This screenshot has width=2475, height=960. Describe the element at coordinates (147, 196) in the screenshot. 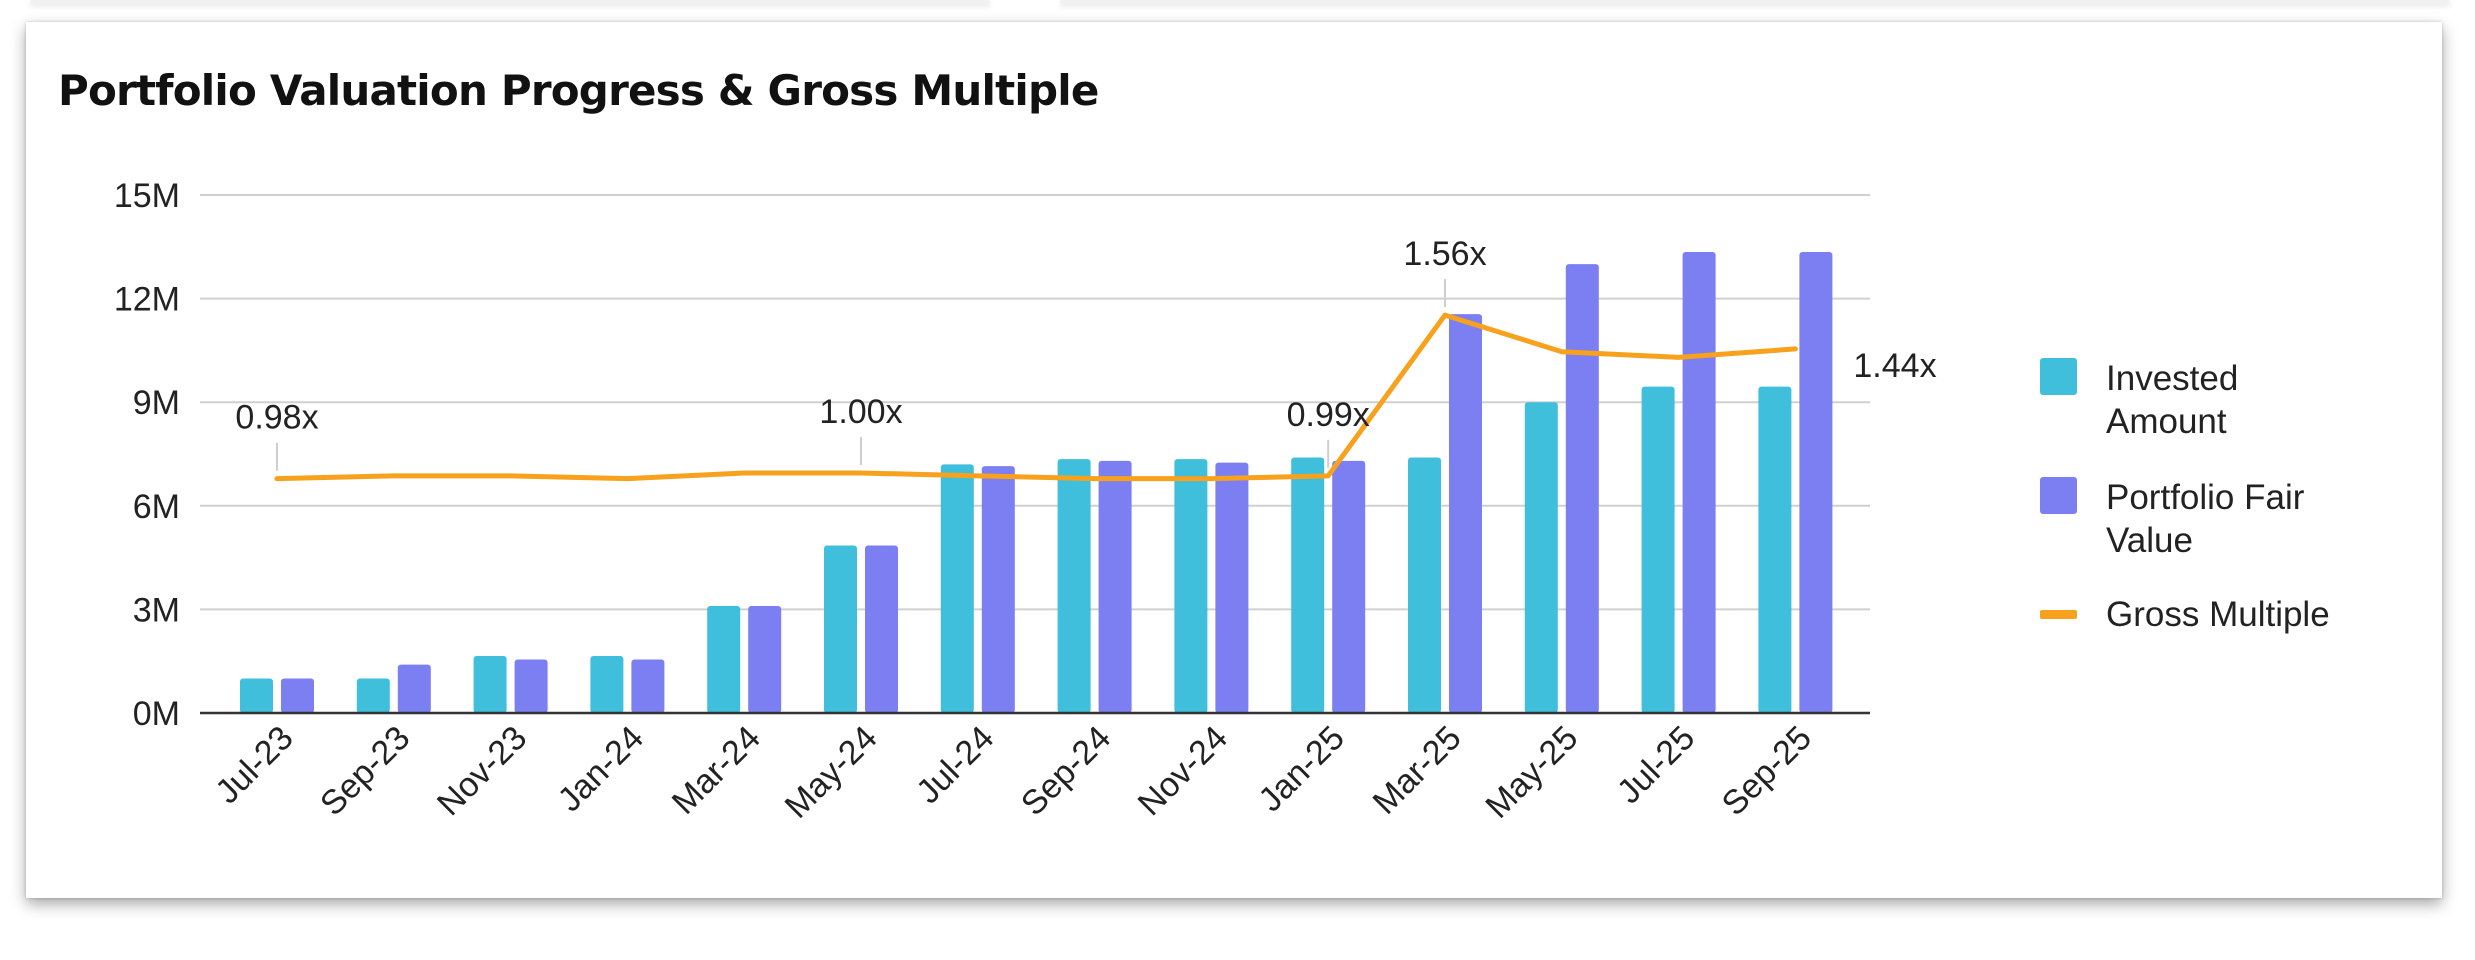

I see `y-tick-label: 15M` at that location.